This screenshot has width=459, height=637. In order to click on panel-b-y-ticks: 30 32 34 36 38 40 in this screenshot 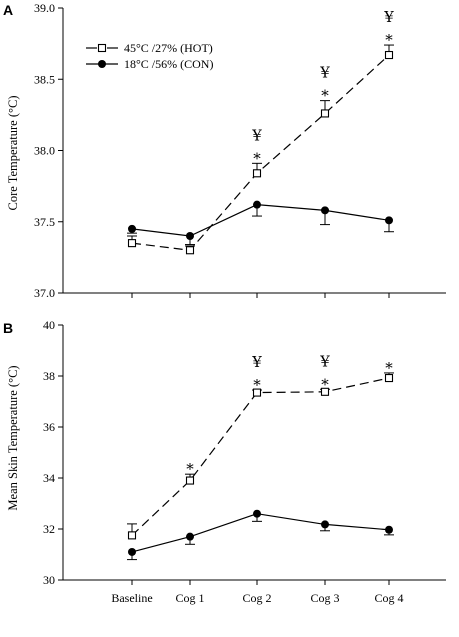, I will do `click(53, 452)`.